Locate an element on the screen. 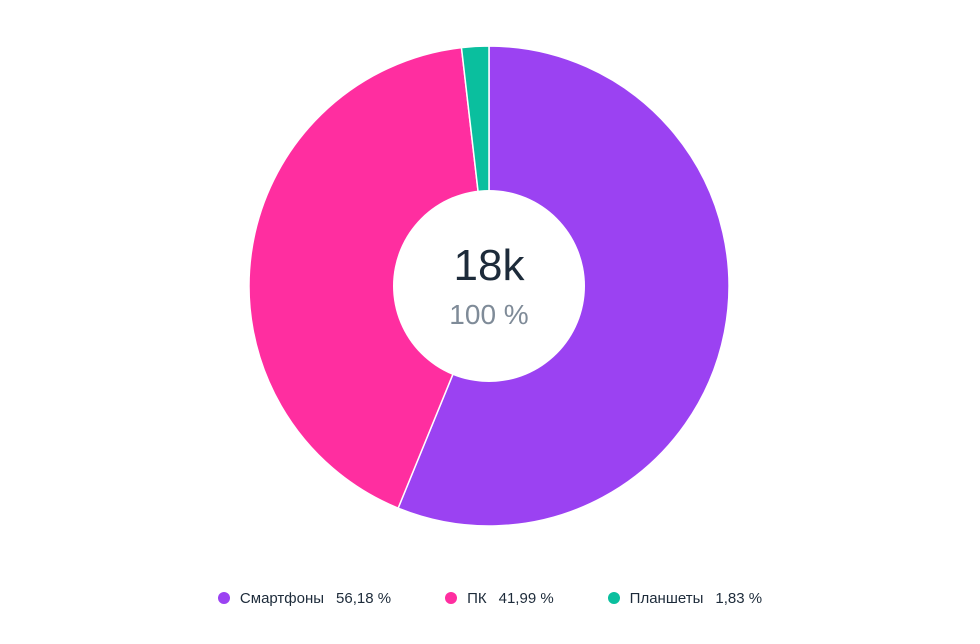 The height and width of the screenshot is (644, 980). legend-item-tablets: Планшеты 1,83 % is located at coordinates (685, 598).